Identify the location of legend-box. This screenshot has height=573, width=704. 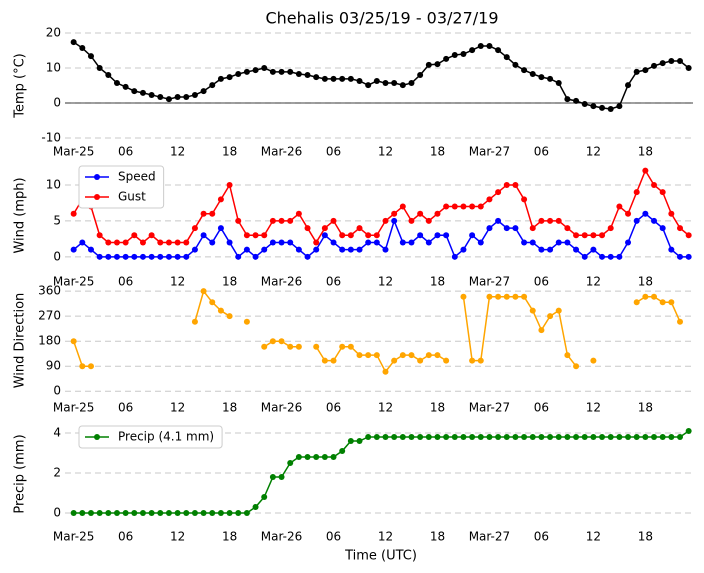
(150, 437).